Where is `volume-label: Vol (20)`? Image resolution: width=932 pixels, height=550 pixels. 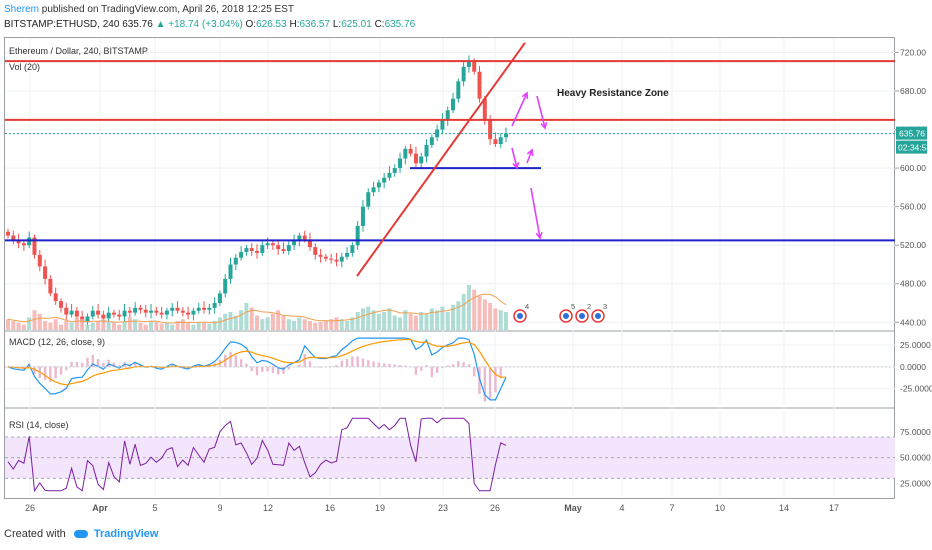
volume-label: Vol (20) is located at coordinates (24, 67).